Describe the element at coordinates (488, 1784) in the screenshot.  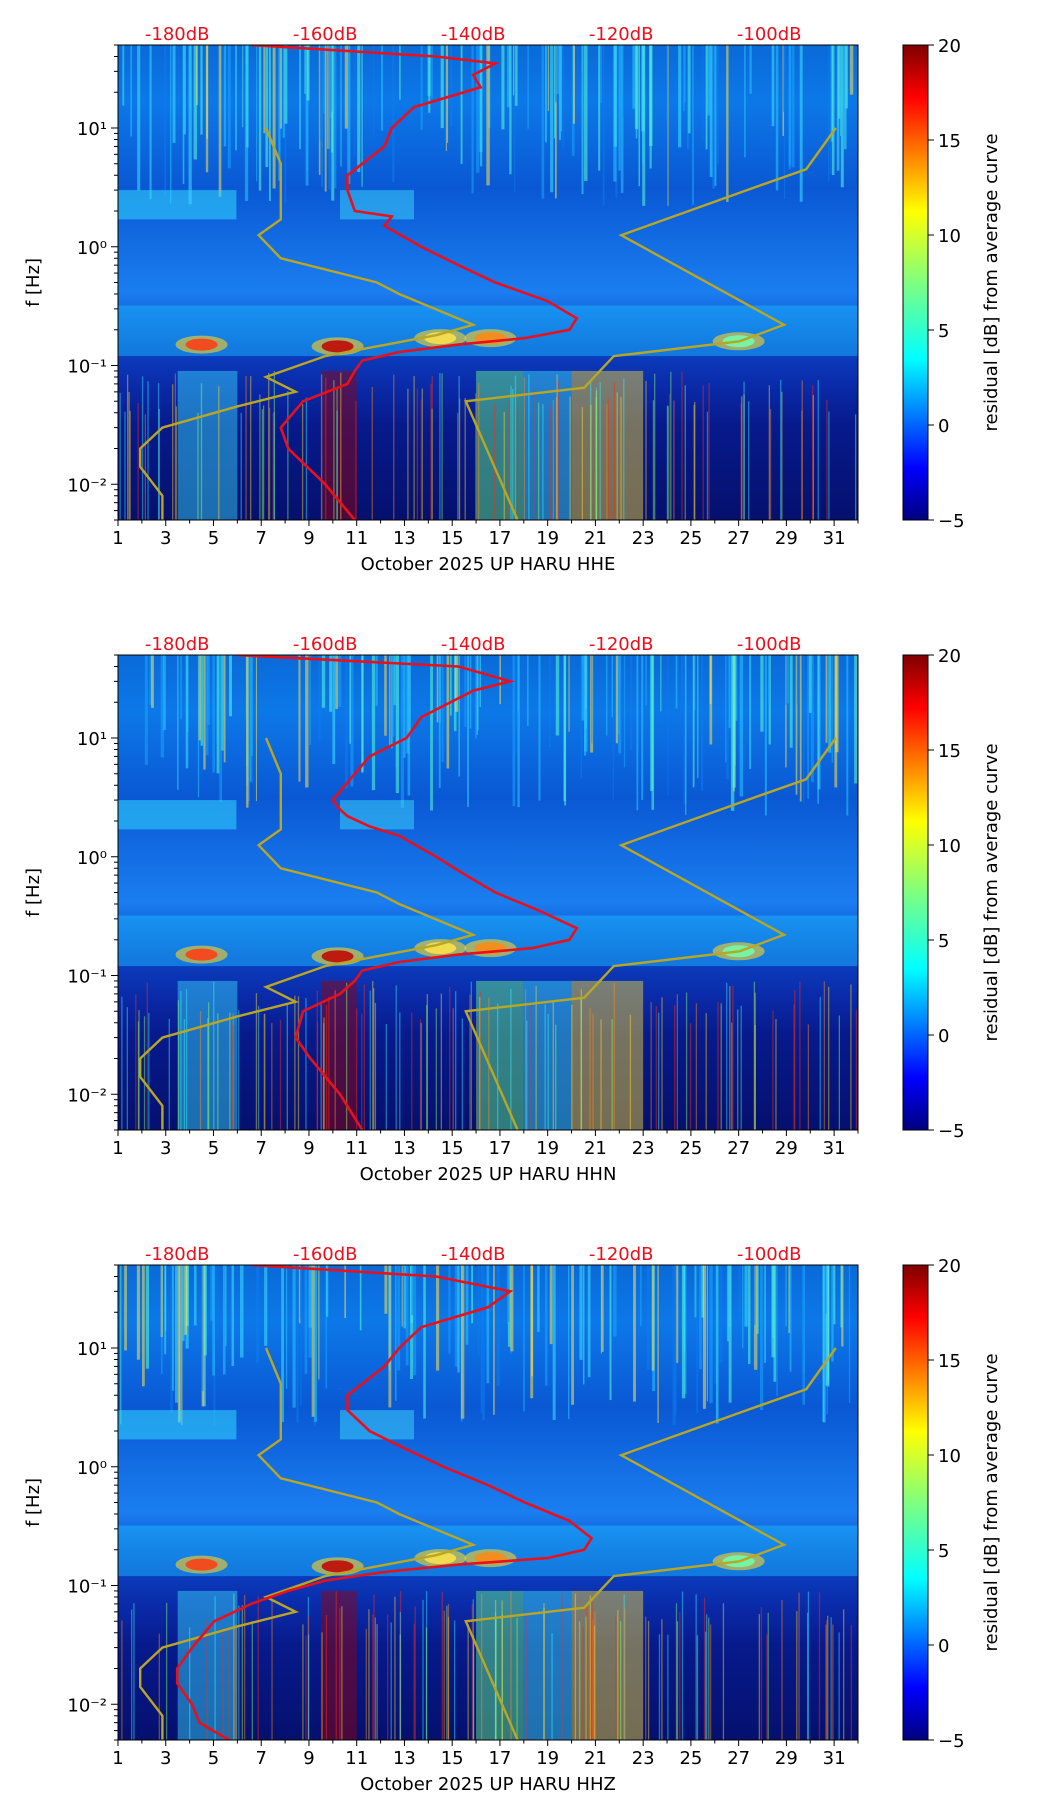
I see `x-axis-label: October 2025 UP HARU HHZ` at that location.